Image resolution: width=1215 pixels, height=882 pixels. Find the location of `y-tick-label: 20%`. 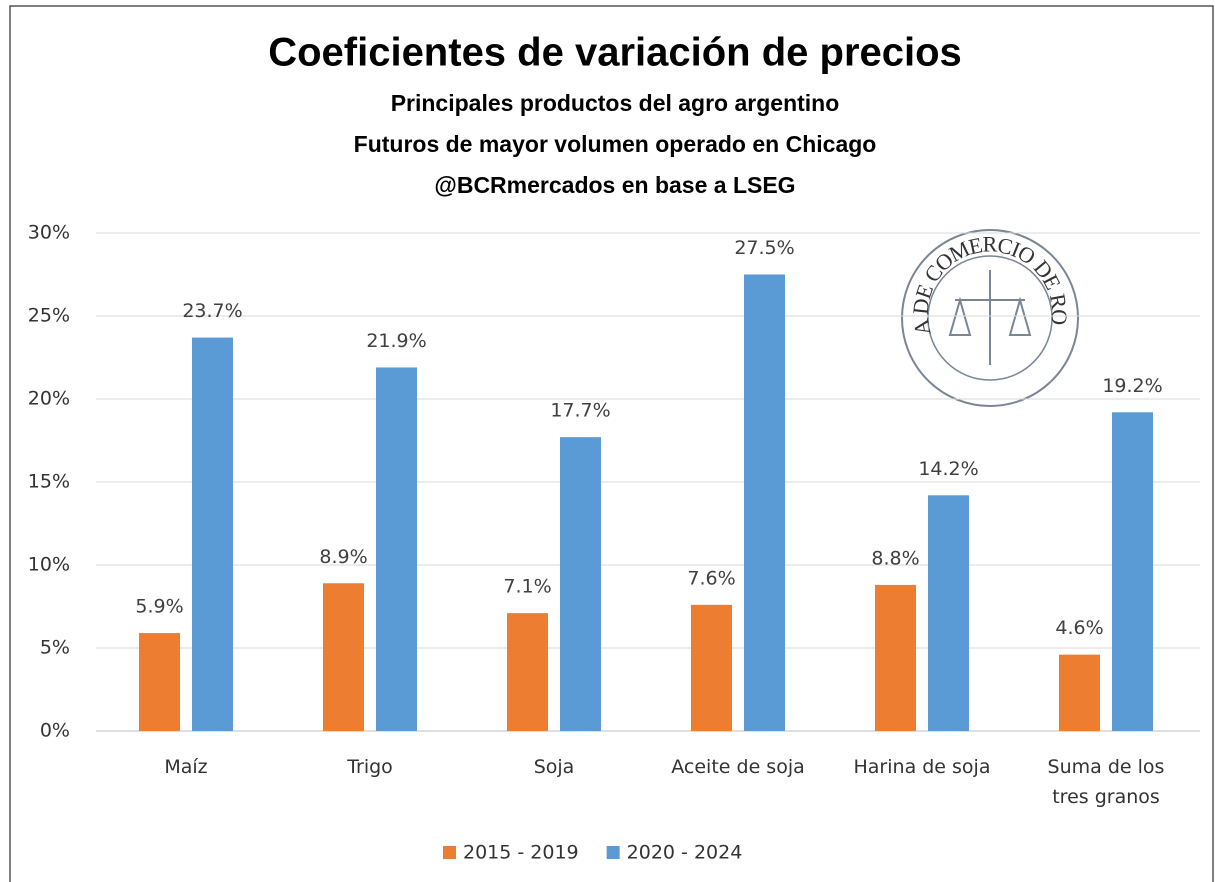

y-tick-label: 20% is located at coordinates (49, 399).